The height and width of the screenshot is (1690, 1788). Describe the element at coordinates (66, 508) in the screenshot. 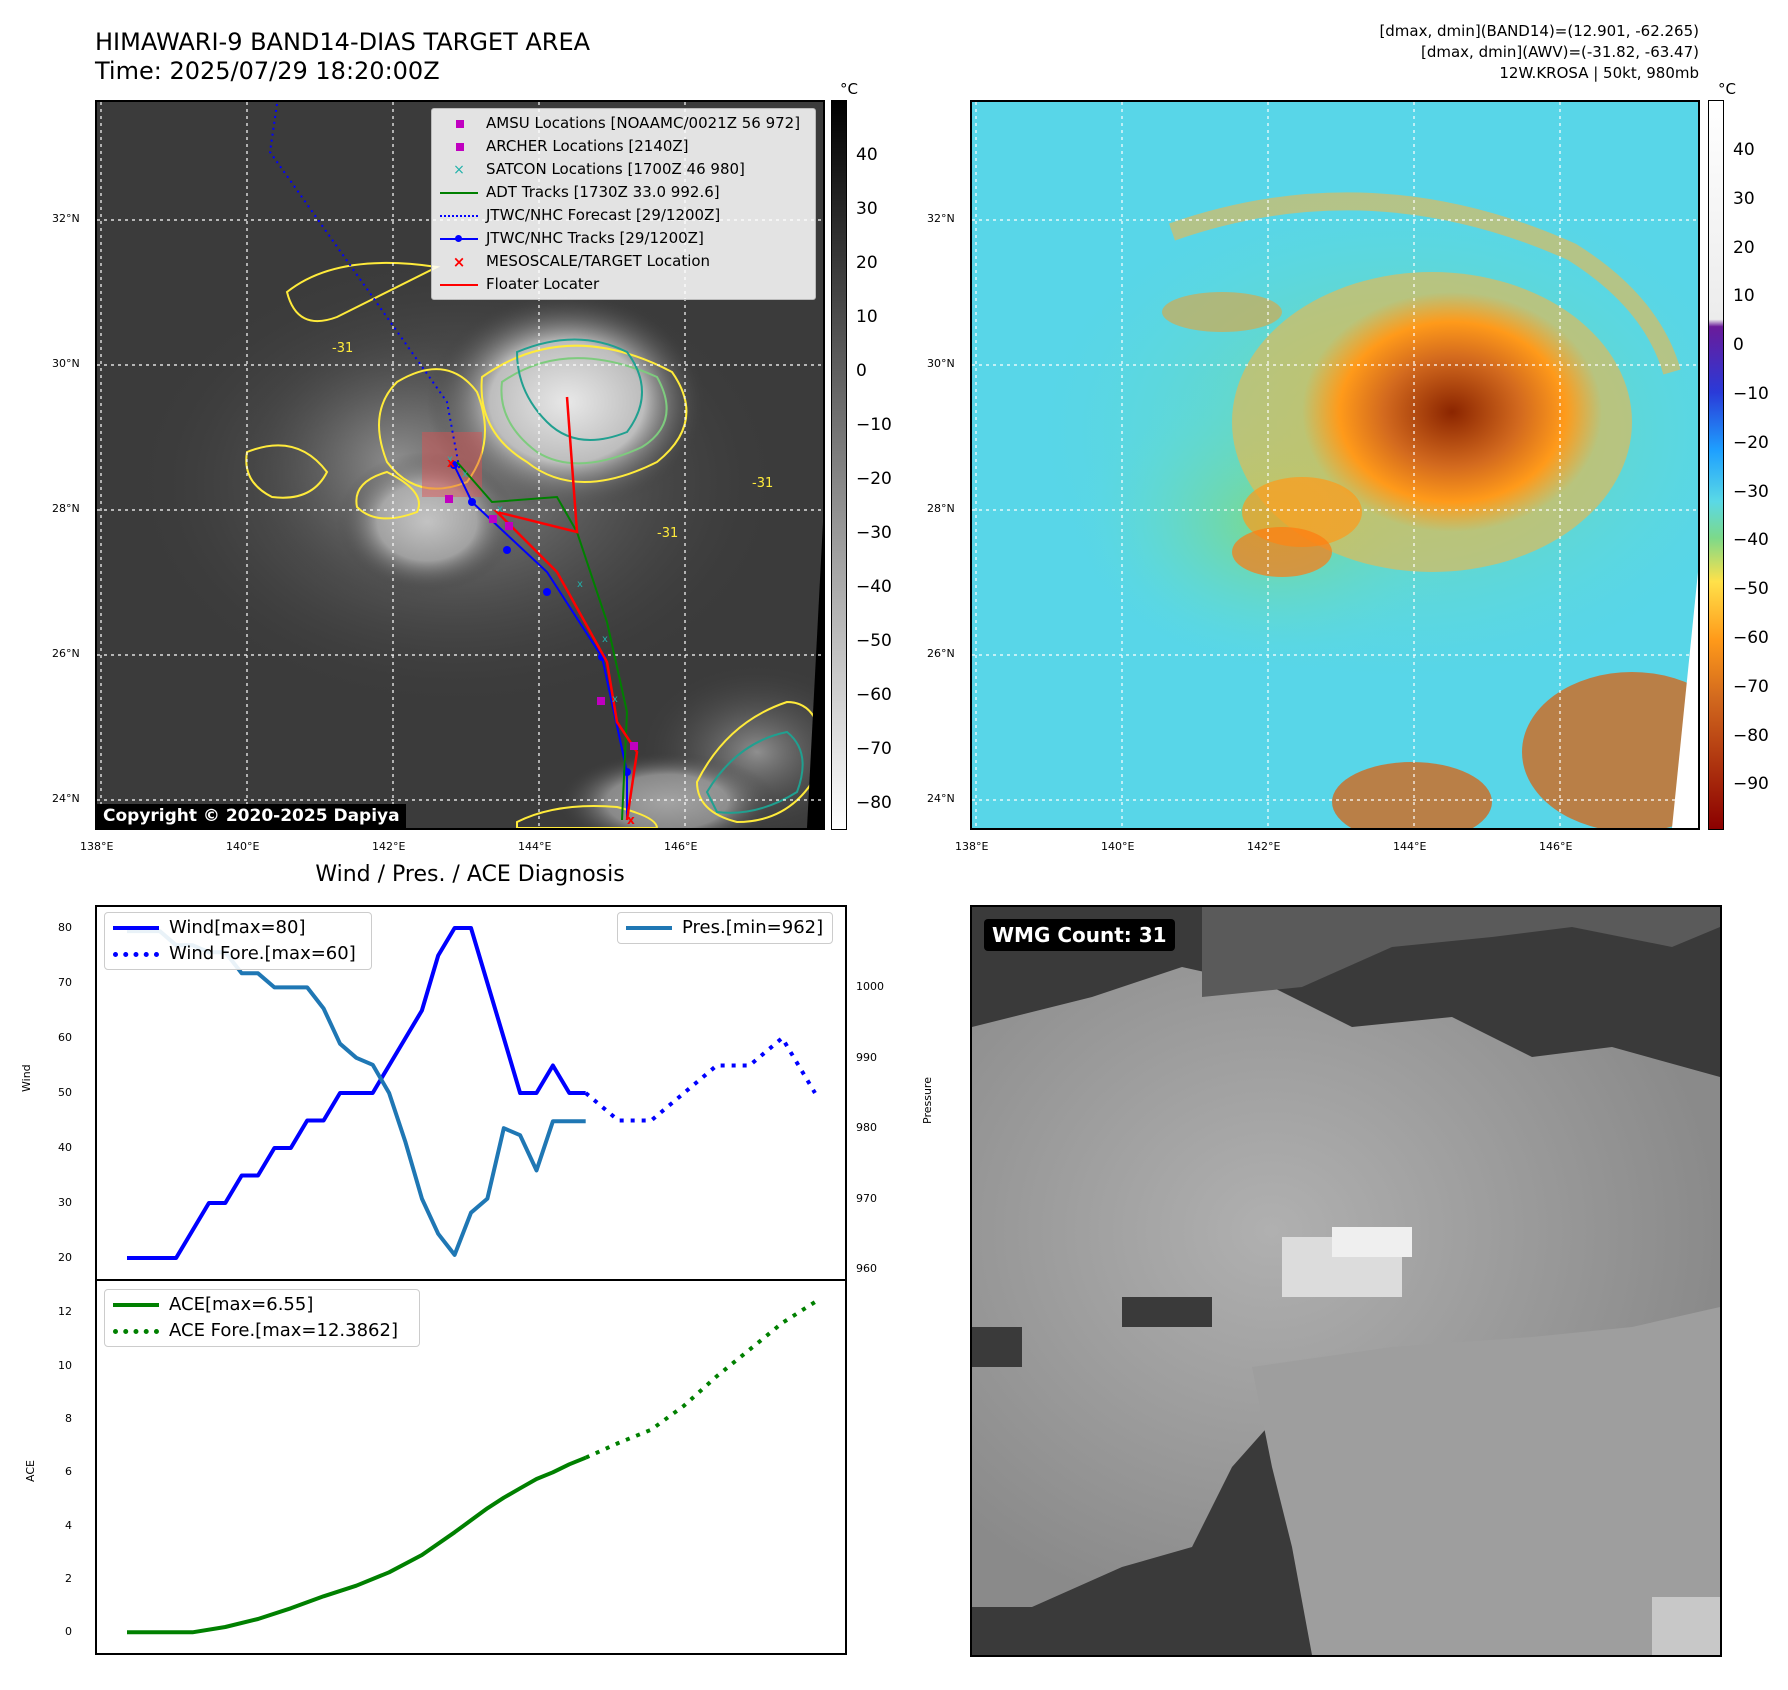

I see `ir-lat-28: 28°N` at that location.